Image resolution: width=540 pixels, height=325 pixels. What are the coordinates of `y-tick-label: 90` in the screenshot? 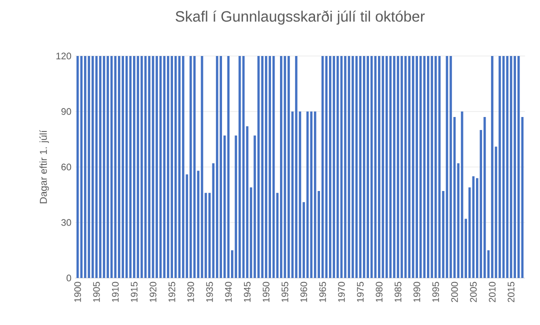 It's located at (66, 111).